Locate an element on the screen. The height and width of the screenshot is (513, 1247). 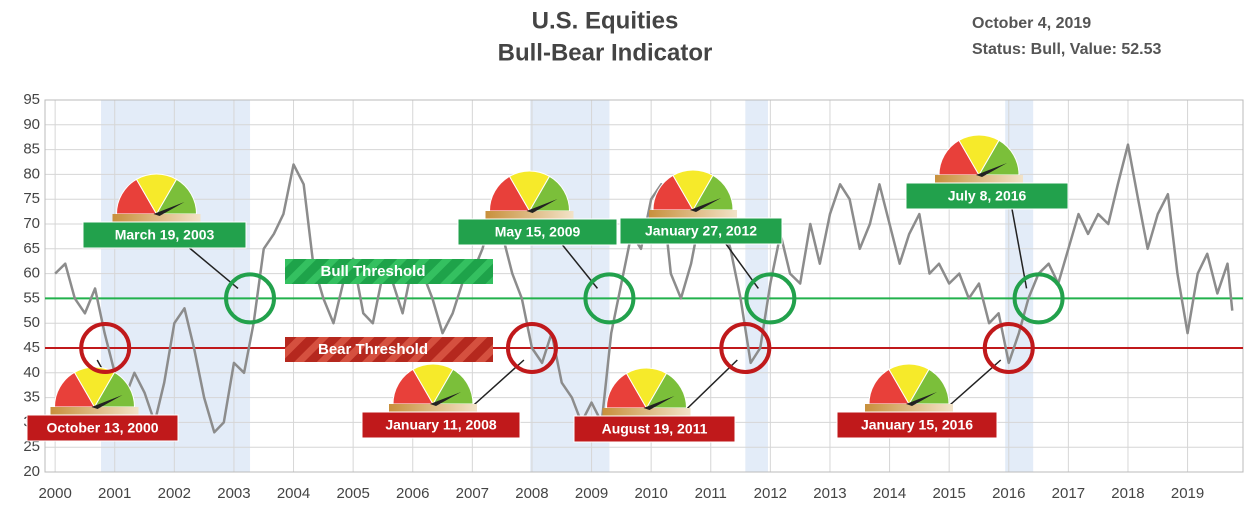
y-tick-label: 75 is located at coordinates (31, 198).